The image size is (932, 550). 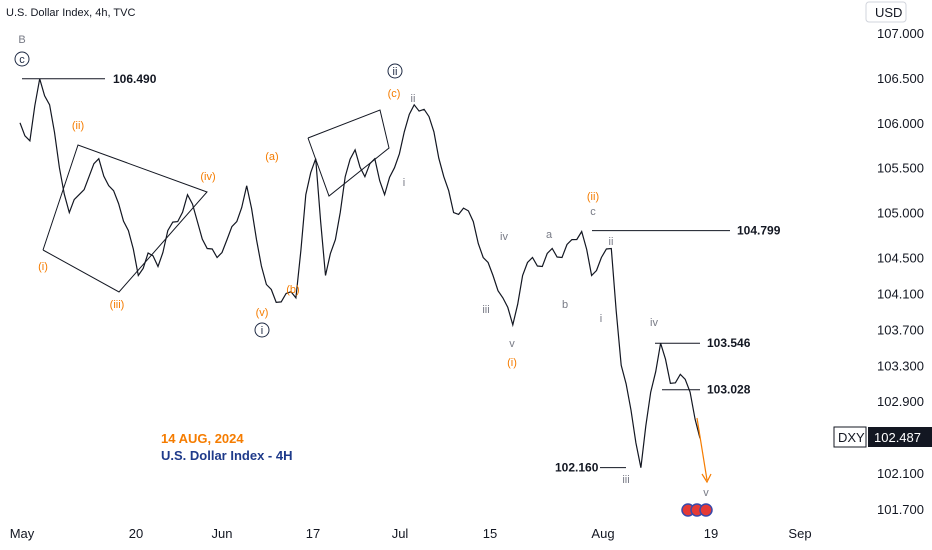 I want to click on y-tick-label: 106.000, so click(x=900, y=123).